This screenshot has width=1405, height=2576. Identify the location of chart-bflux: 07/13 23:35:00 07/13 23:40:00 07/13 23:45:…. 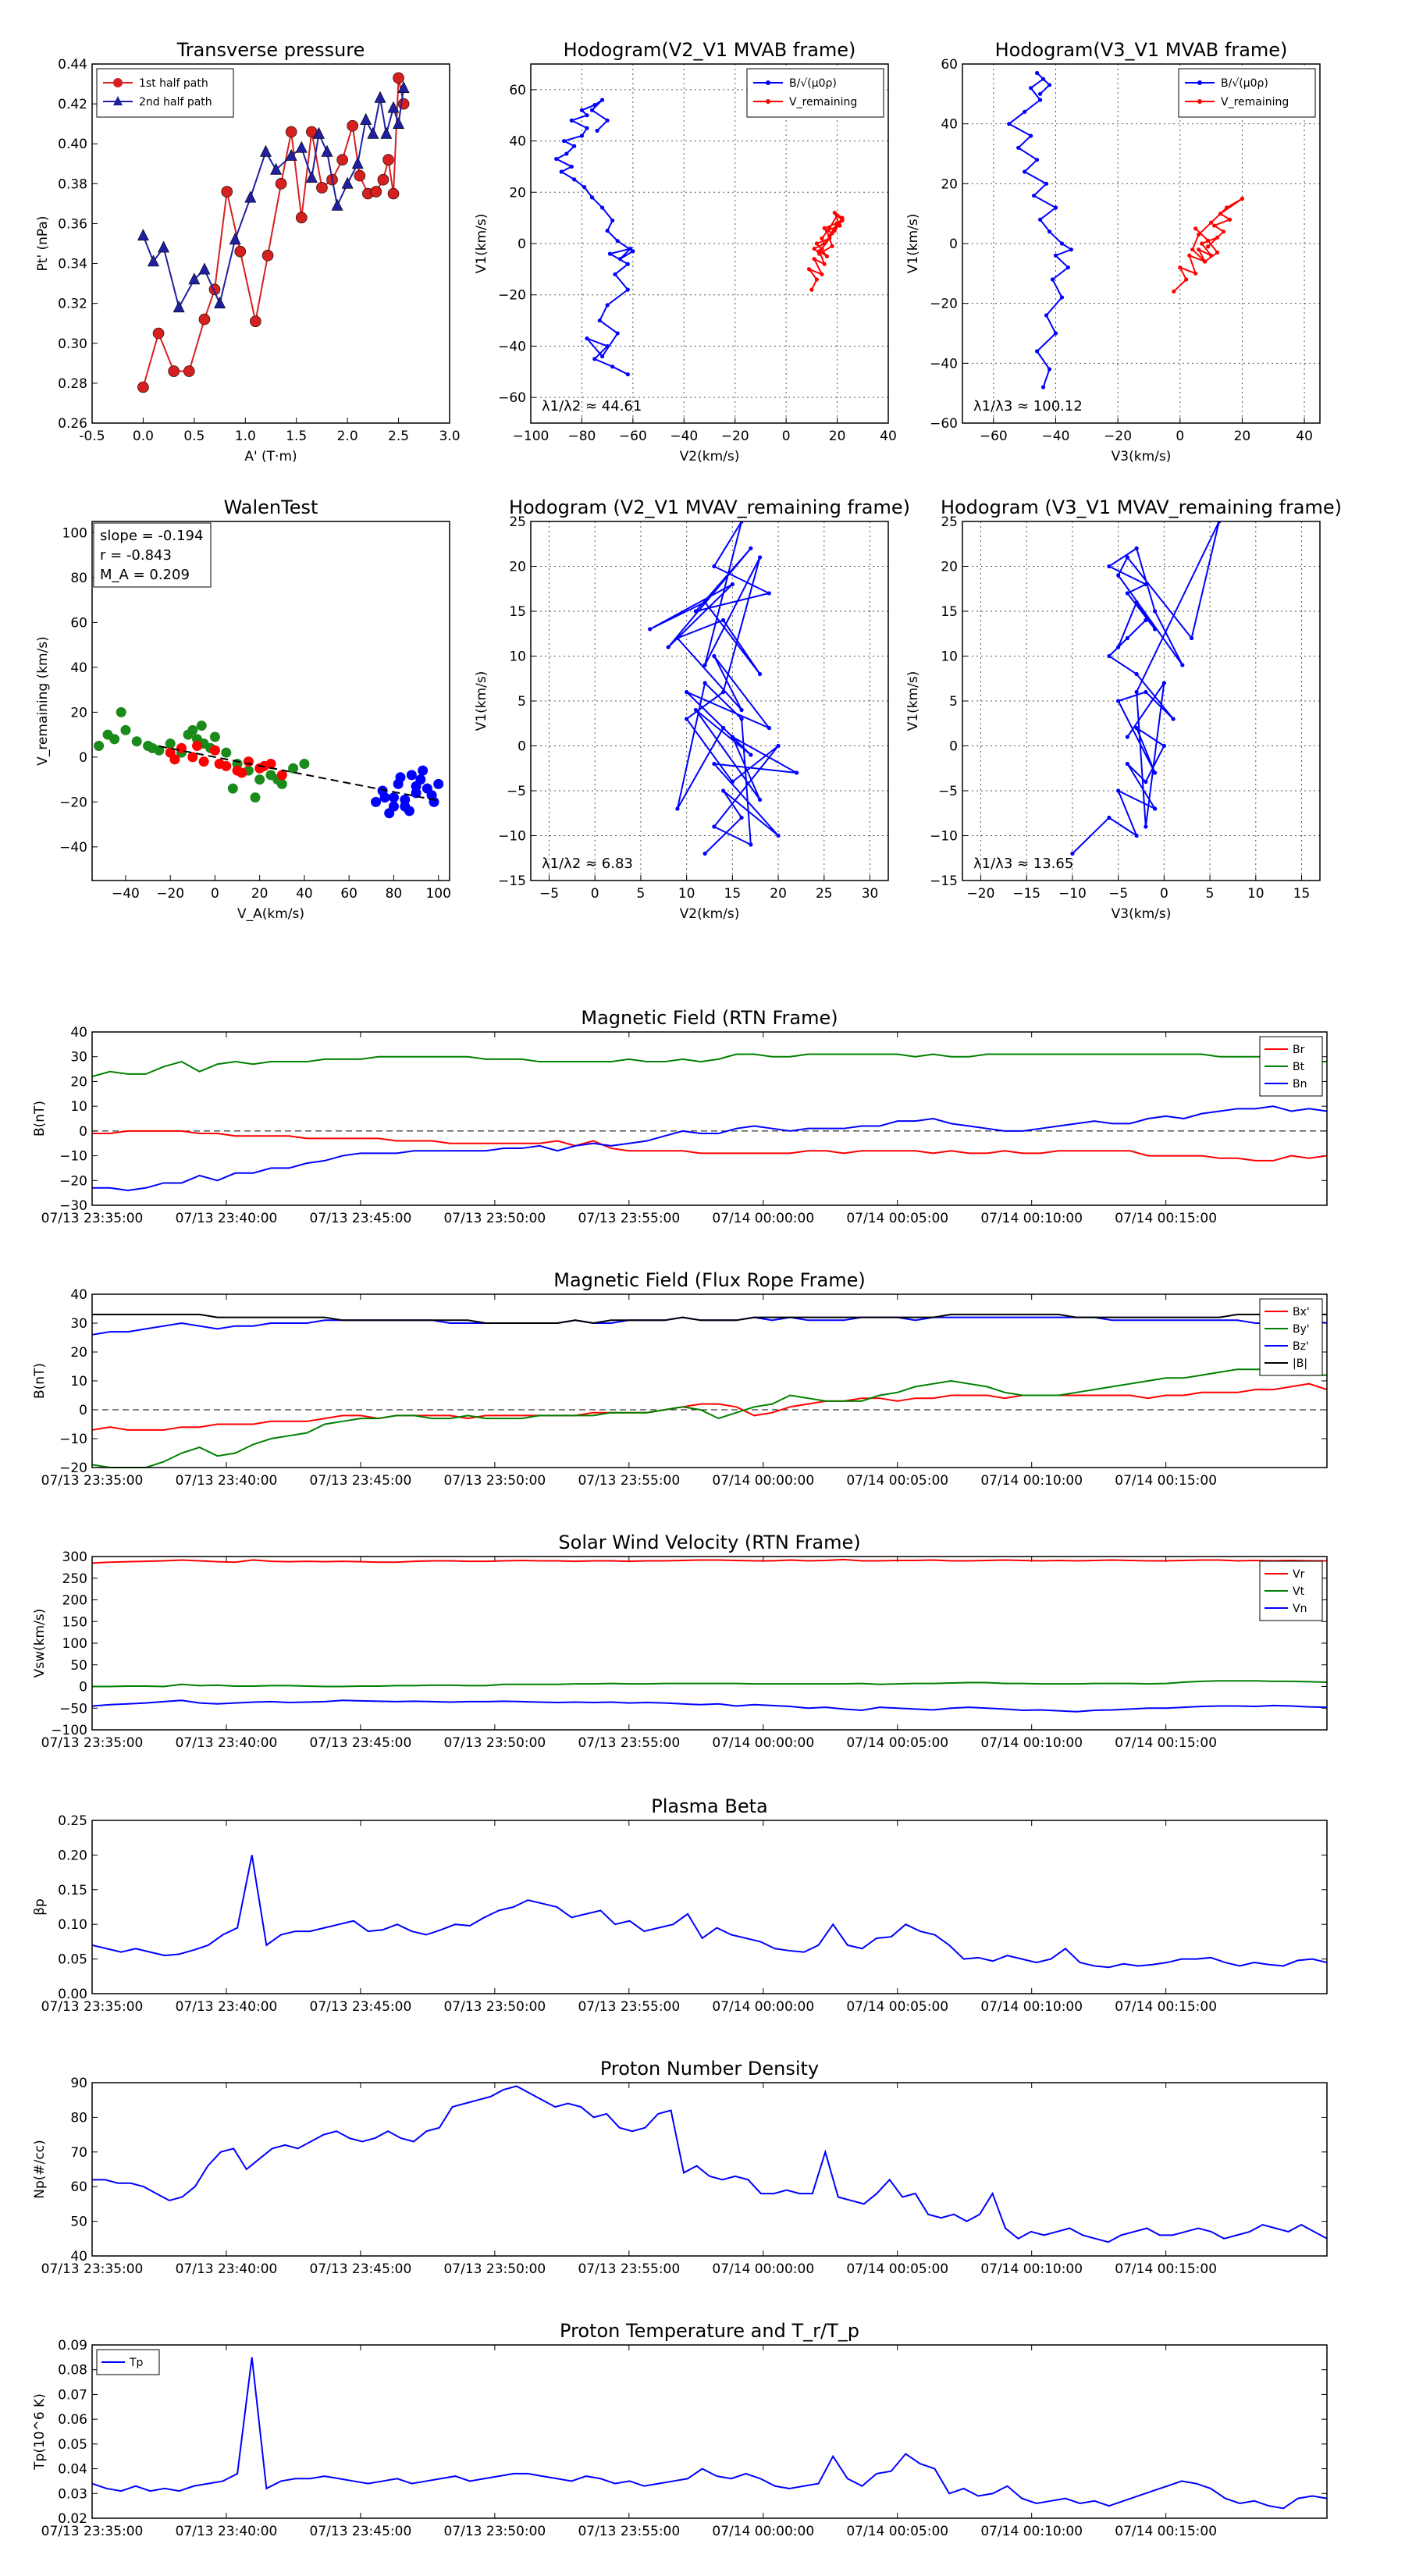
(680, 1379).